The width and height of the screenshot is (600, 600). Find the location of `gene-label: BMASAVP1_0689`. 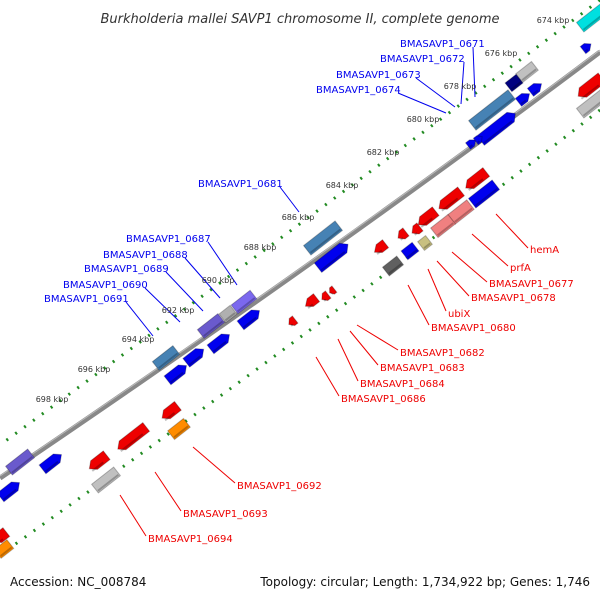

gene-label: BMASAVP1_0689 is located at coordinates (126, 269).